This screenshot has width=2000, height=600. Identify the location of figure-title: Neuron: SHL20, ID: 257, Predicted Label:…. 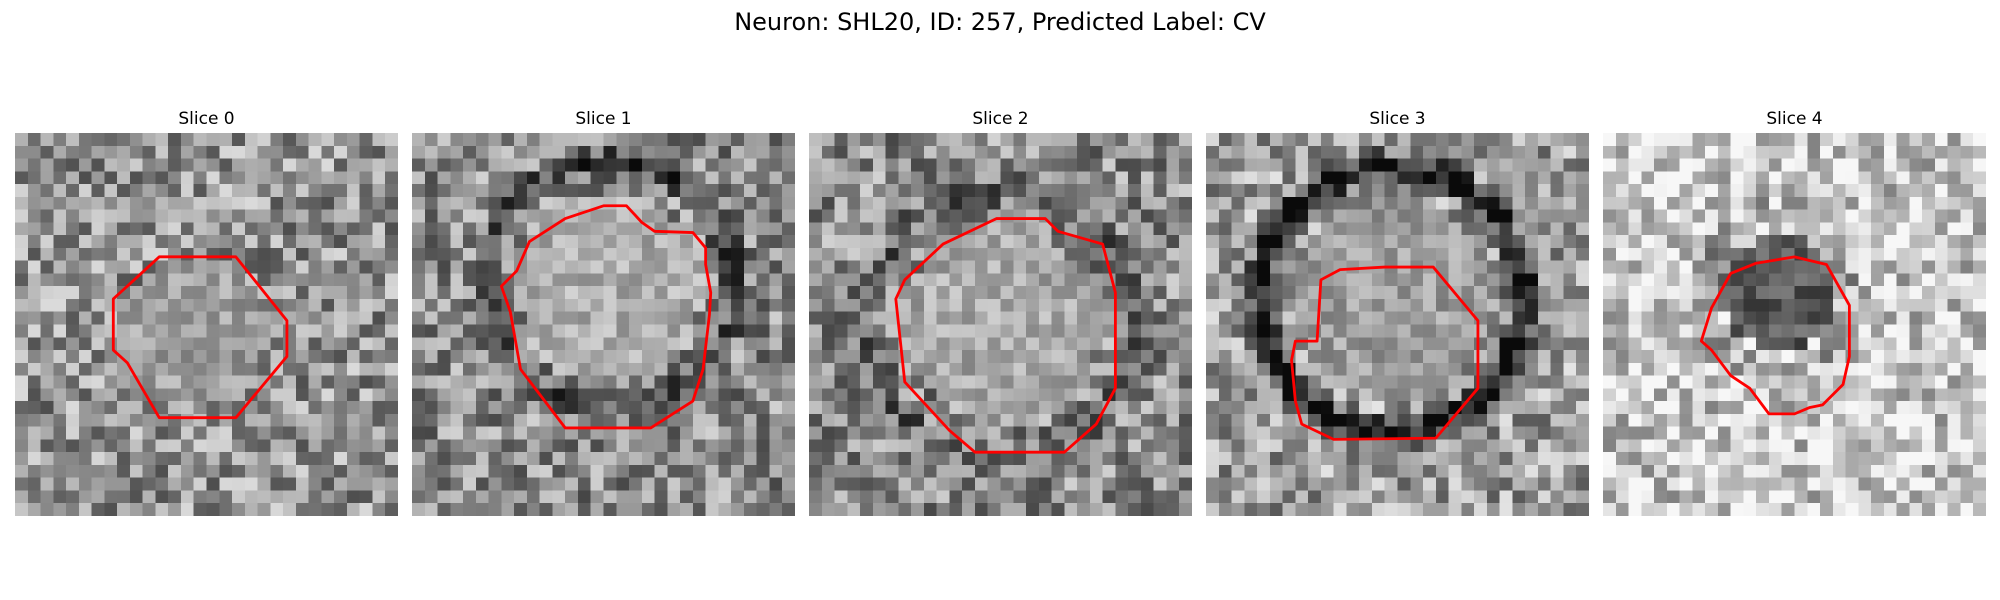
(1000, 22).